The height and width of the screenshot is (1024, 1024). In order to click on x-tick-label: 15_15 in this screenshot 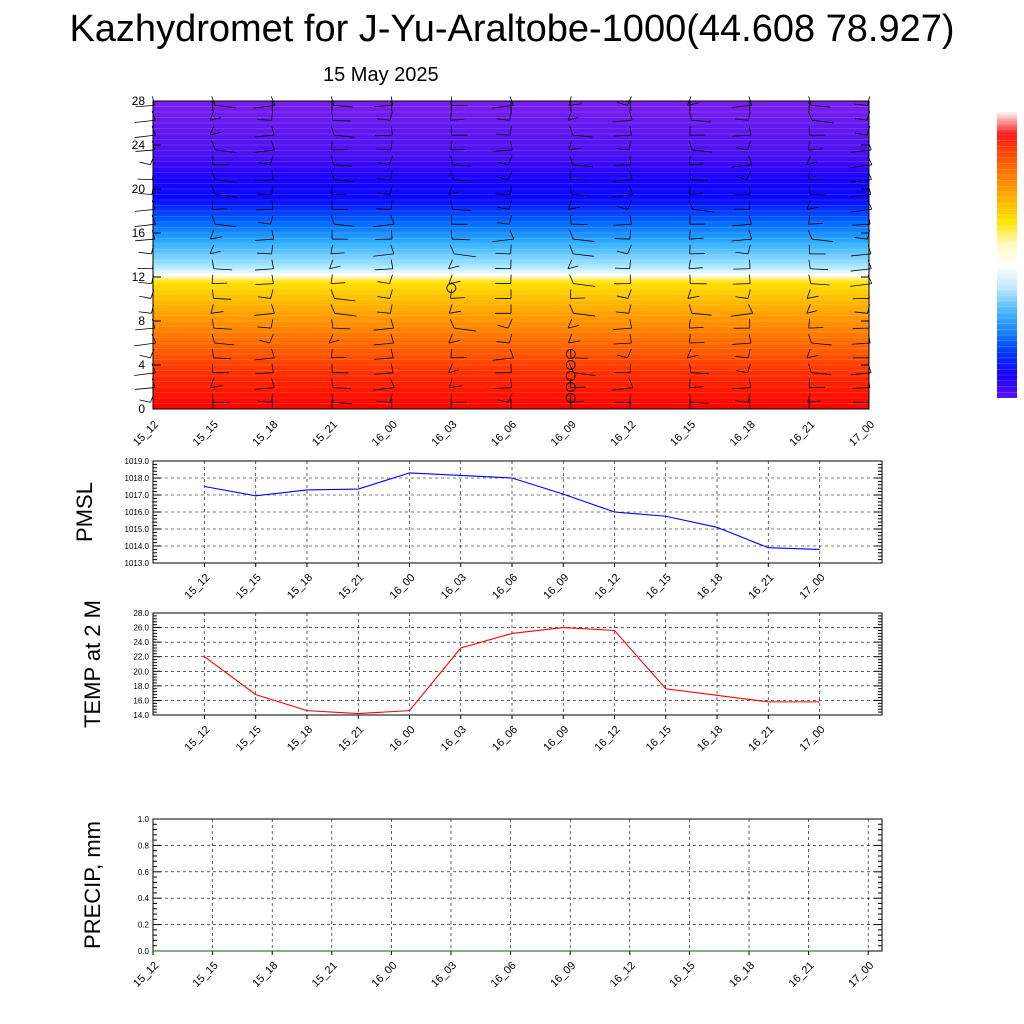, I will do `click(249, 739)`.